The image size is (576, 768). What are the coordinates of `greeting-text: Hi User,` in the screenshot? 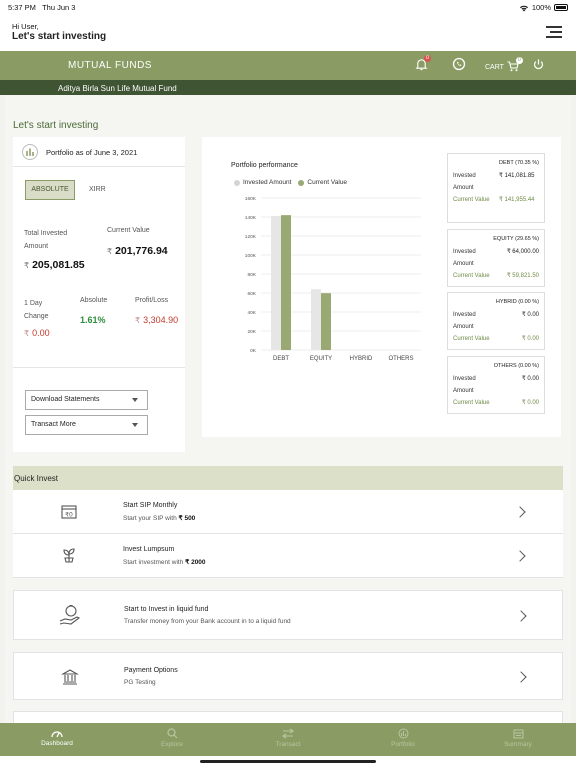 It's located at (25, 26).